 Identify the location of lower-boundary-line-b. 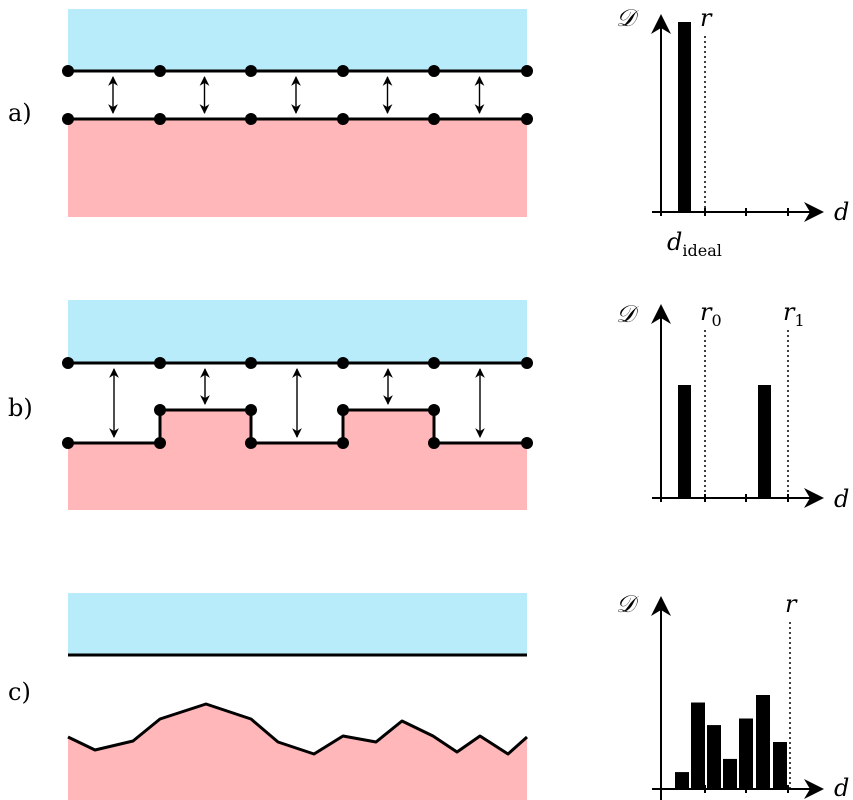
(297, 426).